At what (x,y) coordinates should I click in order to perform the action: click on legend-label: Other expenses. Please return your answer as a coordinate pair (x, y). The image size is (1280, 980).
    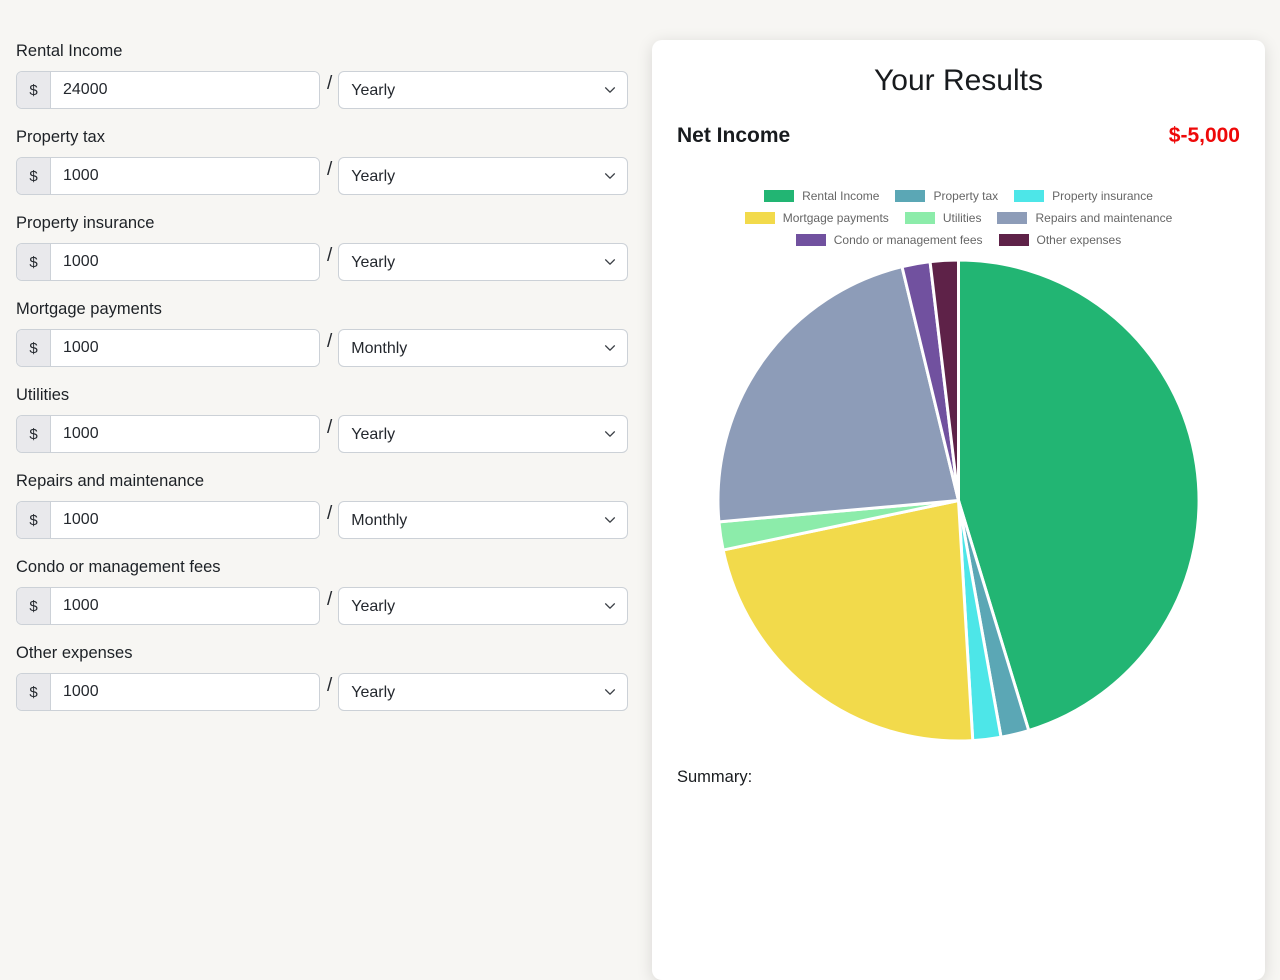
    Looking at the image, I should click on (1079, 240).